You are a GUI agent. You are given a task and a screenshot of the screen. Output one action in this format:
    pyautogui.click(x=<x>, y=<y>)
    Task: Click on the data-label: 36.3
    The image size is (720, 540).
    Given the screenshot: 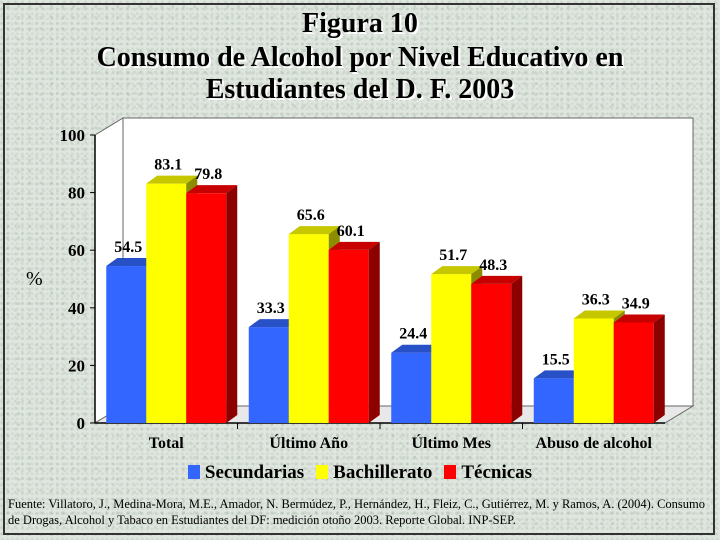 What is the action you would take?
    pyautogui.click(x=596, y=299)
    